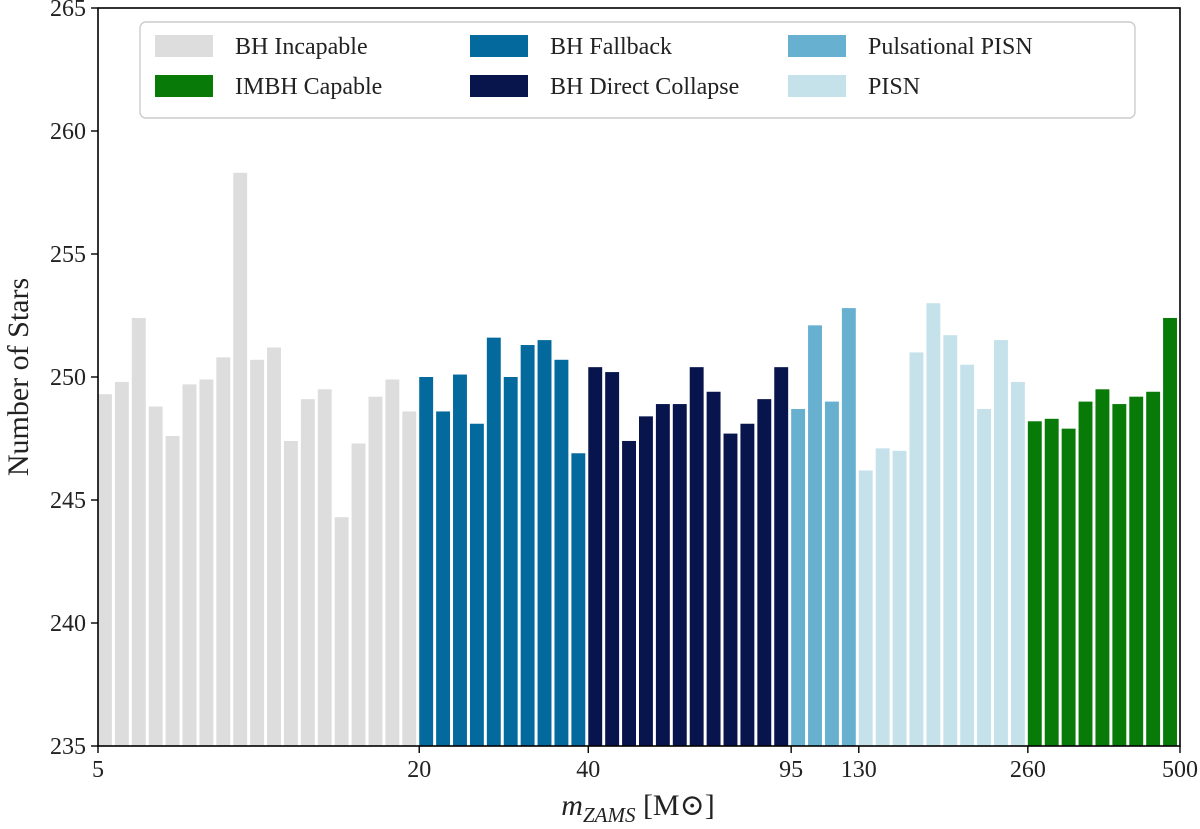 Image resolution: width=1200 pixels, height=829 pixels. What do you see at coordinates (894, 87) in the screenshot?
I see `legend-label-pisn: PISN` at bounding box center [894, 87].